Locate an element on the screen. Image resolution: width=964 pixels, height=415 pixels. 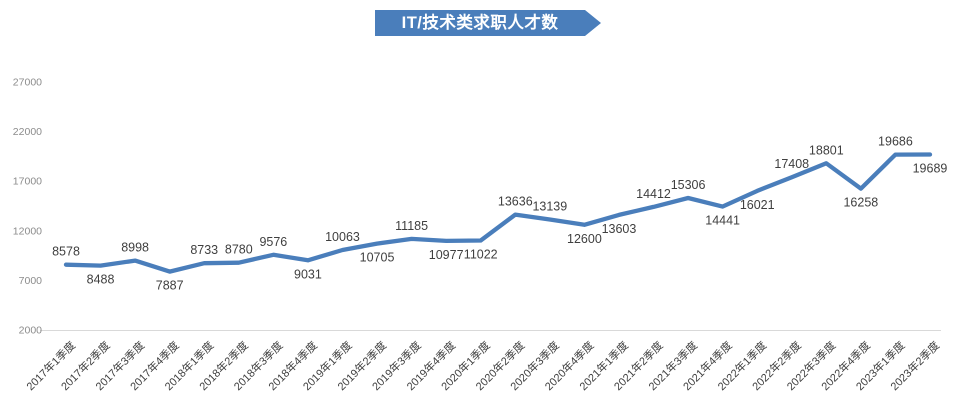
data-point-label: 19686 is located at coordinates (895, 142).